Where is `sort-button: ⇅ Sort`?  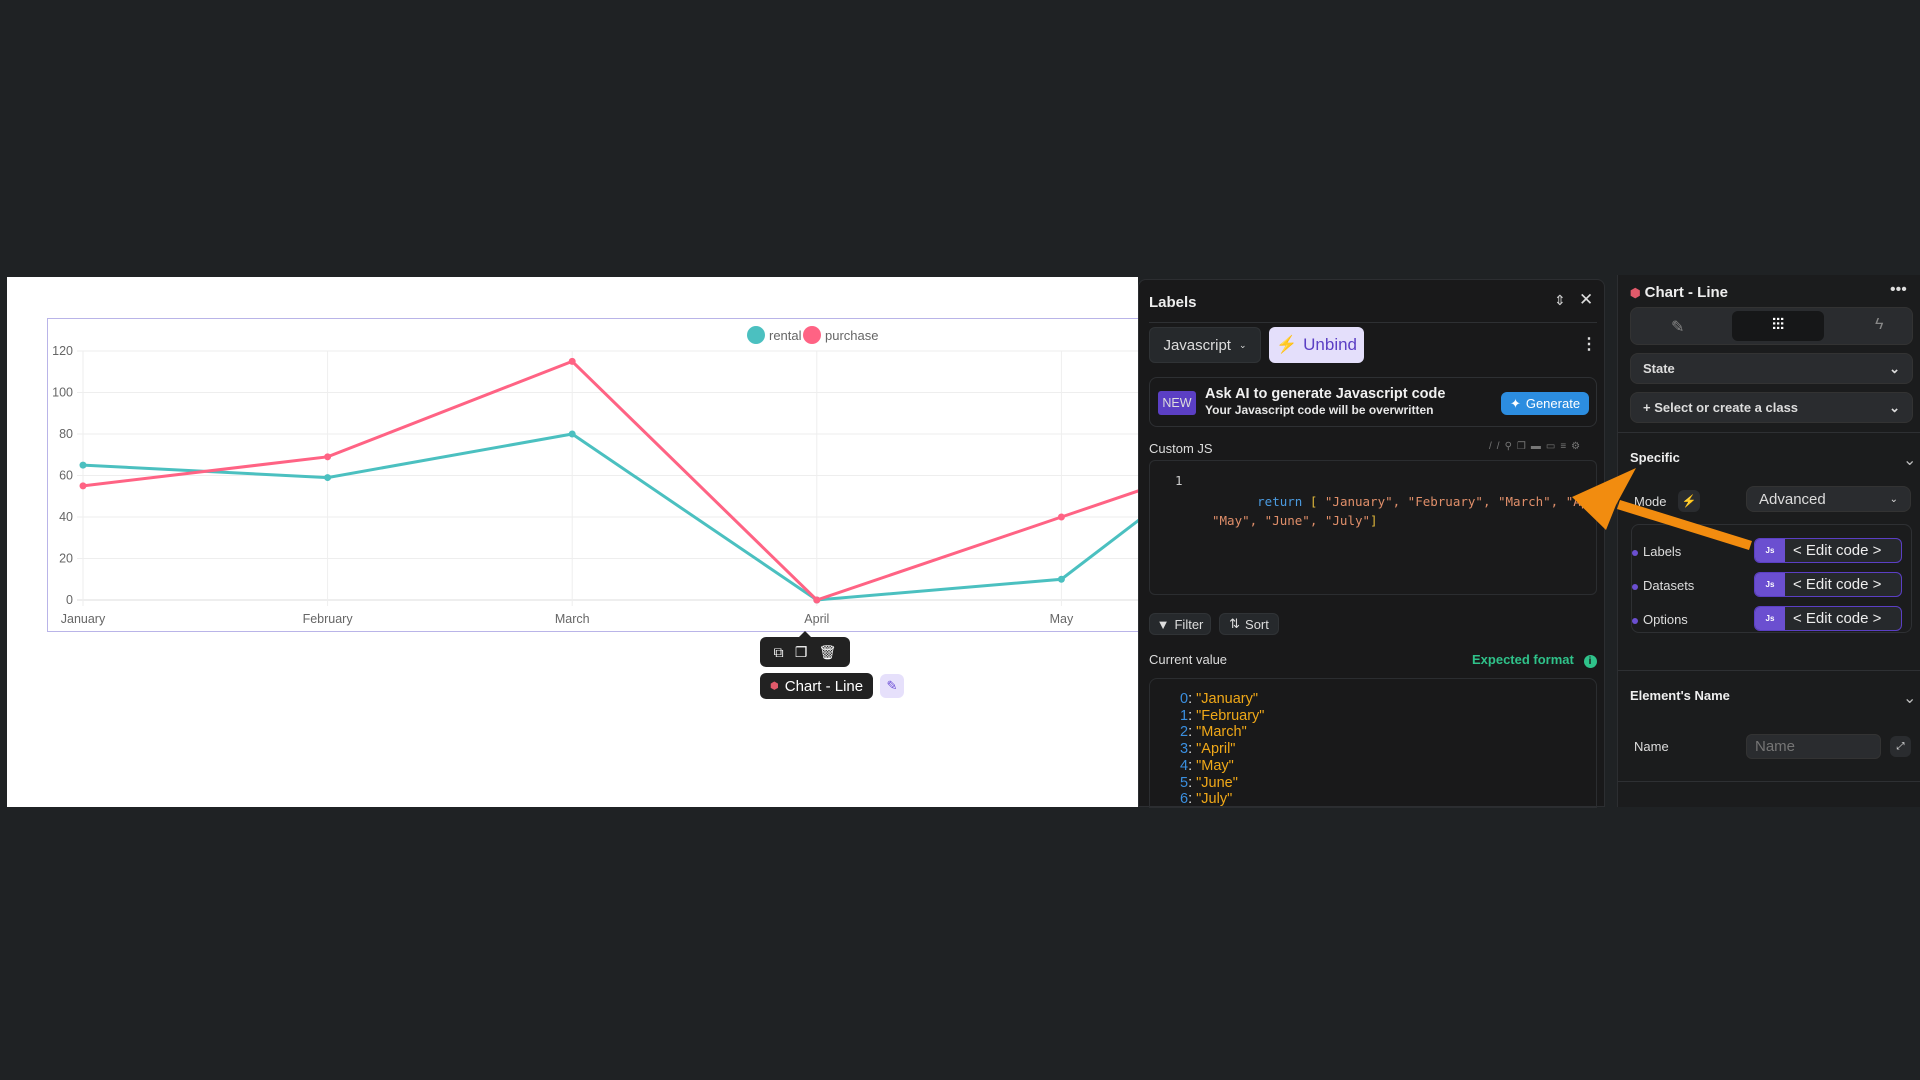
sort-button: ⇅ Sort is located at coordinates (1249, 624).